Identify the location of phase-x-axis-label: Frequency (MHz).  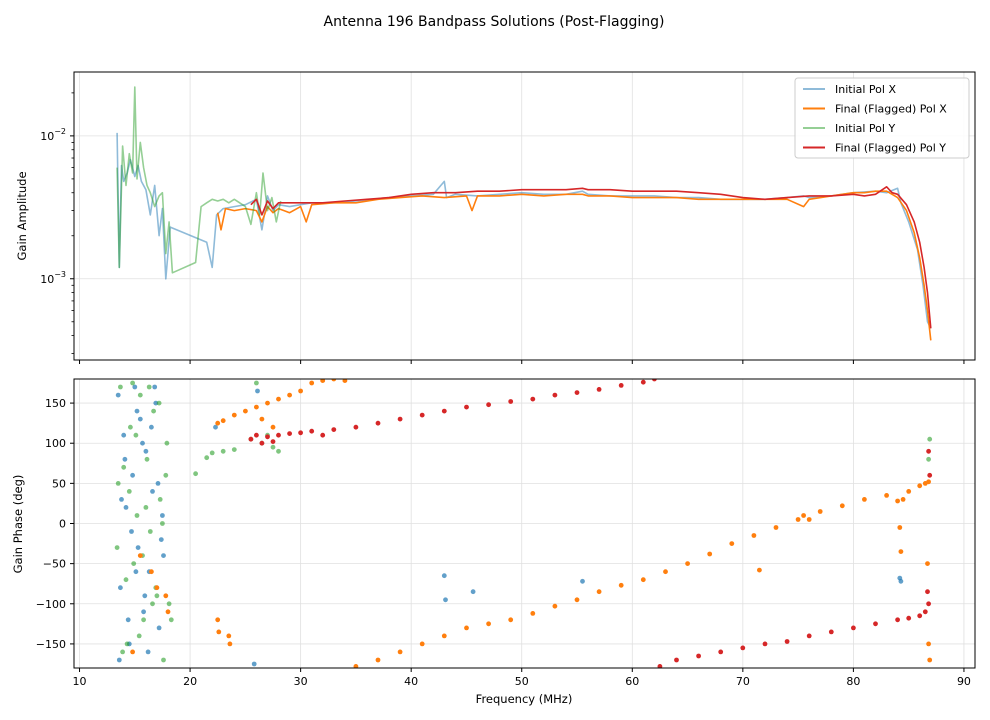
(524, 699).